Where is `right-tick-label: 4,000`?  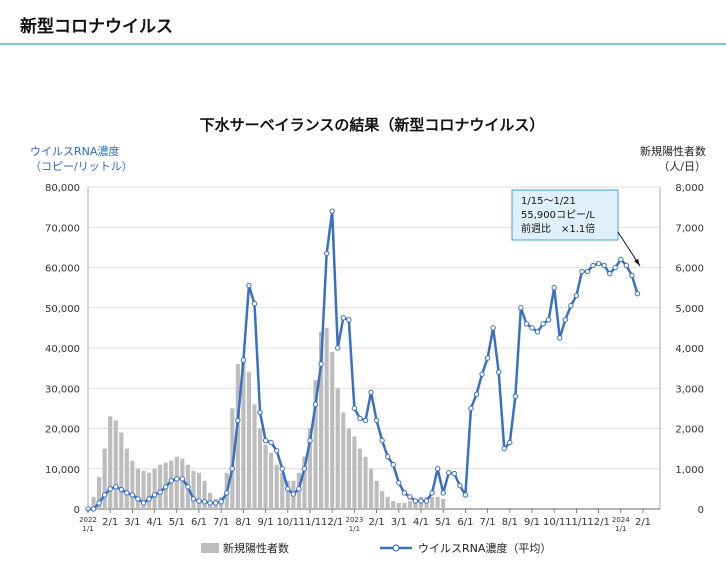 right-tick-label: 4,000 is located at coordinates (689, 349).